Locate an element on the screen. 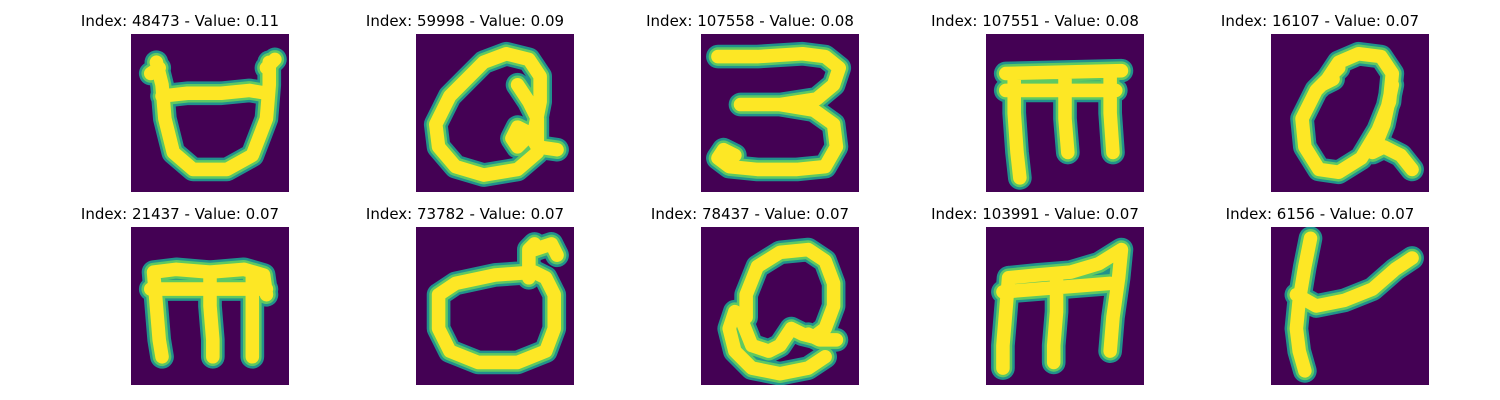 The height and width of the screenshot is (400, 1500). panel-4: Index: 107551 - Value: 0.08 is located at coordinates (1035, 100).